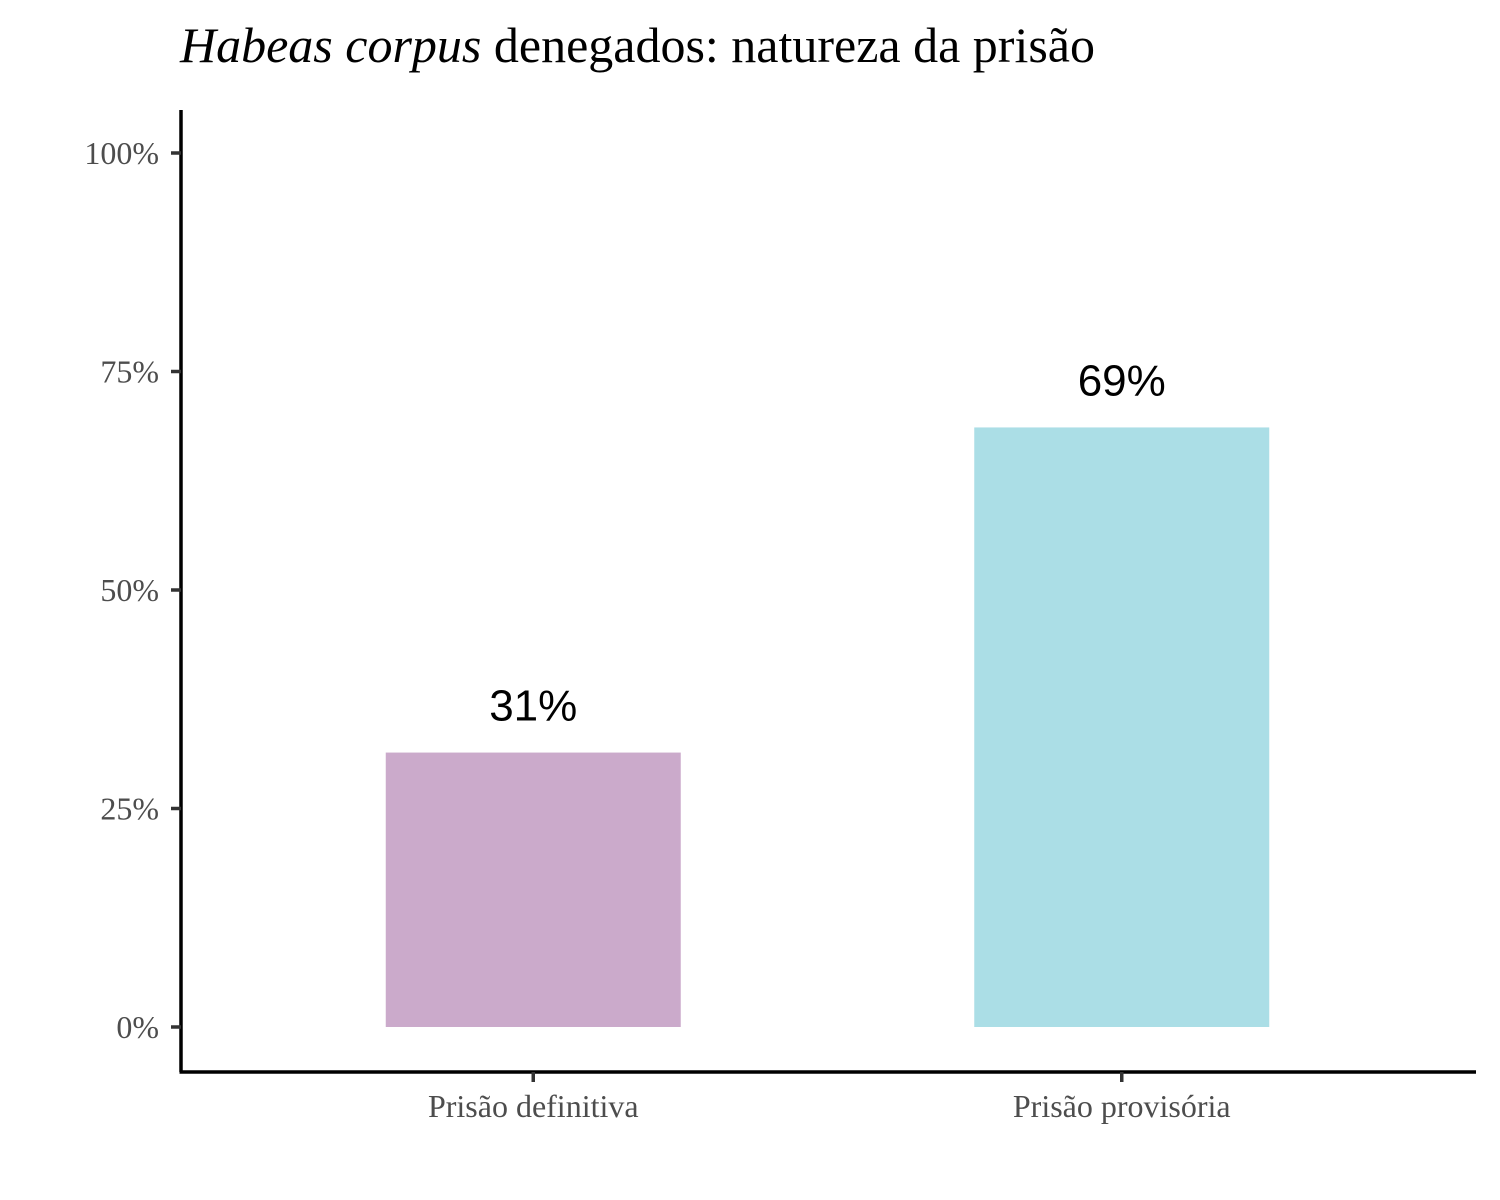  Describe the element at coordinates (533, 1106) in the screenshot. I see `x-tick-label: Prisão definitiva` at that location.